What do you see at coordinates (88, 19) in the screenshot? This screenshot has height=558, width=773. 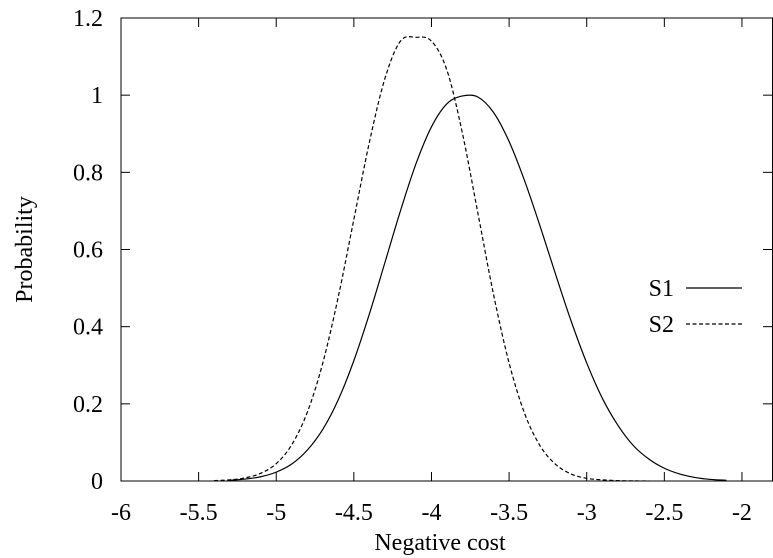 I see `y-tick-label: 1.2` at bounding box center [88, 19].